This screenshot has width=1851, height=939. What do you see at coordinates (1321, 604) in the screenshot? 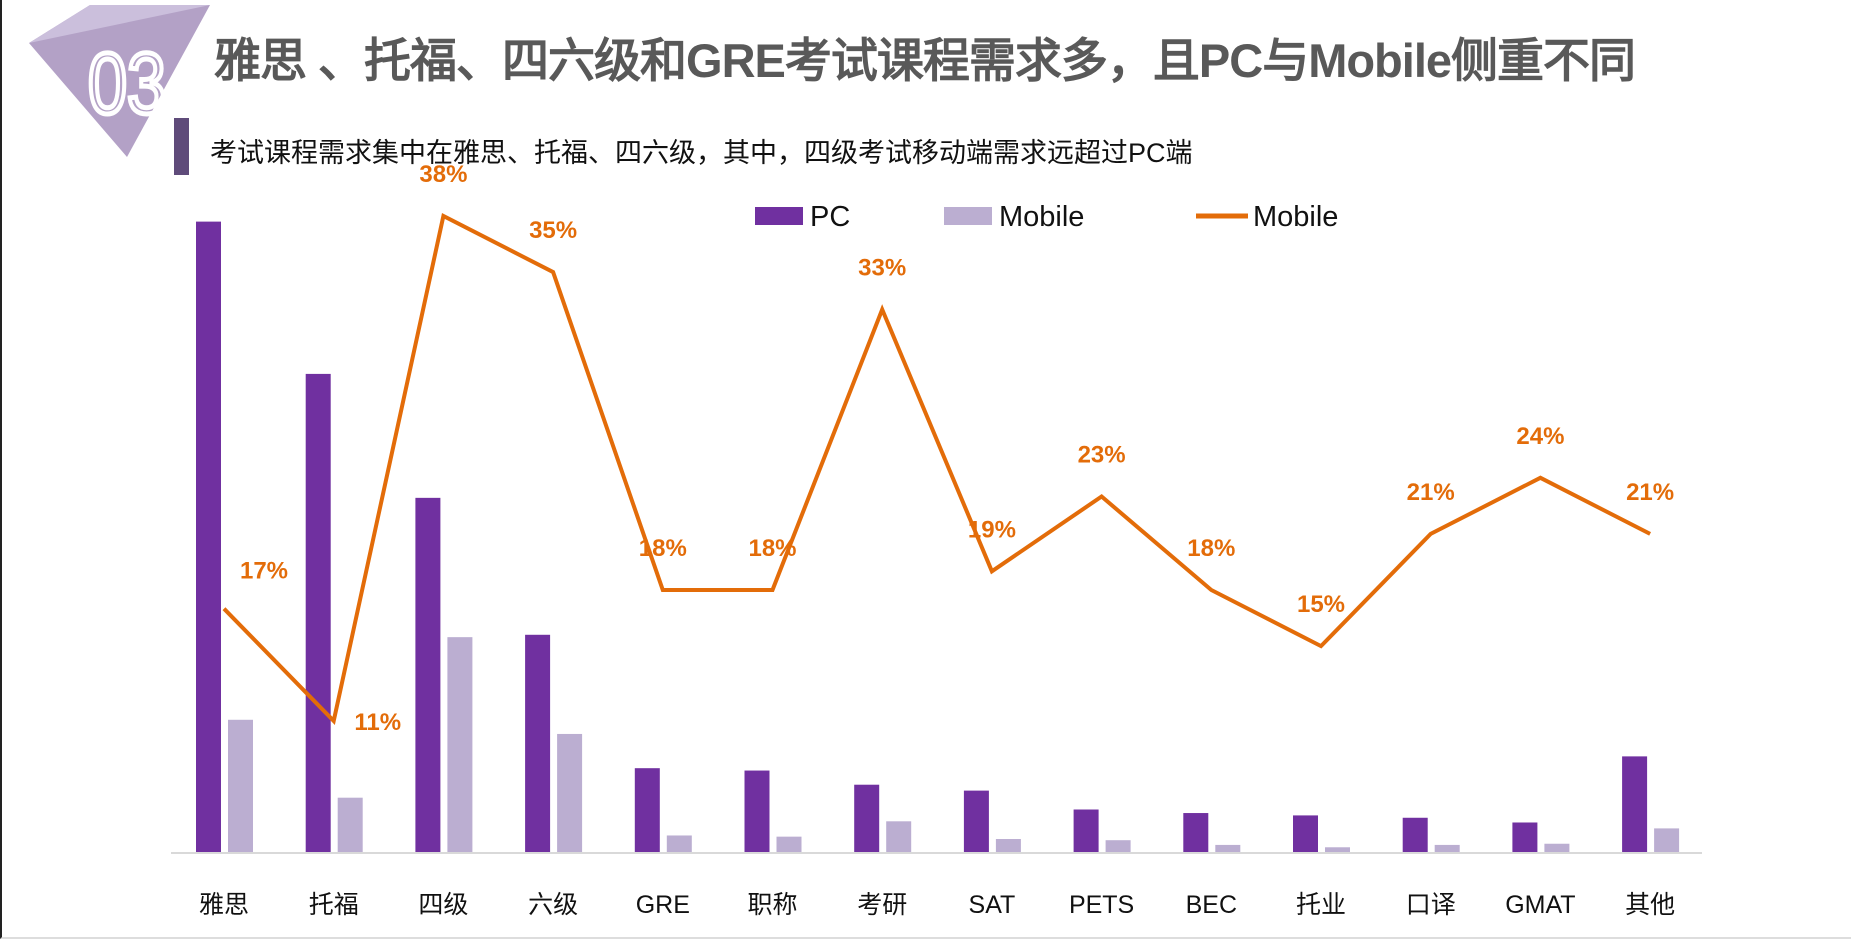
I see `data-label-mobile: 15%` at bounding box center [1321, 604].